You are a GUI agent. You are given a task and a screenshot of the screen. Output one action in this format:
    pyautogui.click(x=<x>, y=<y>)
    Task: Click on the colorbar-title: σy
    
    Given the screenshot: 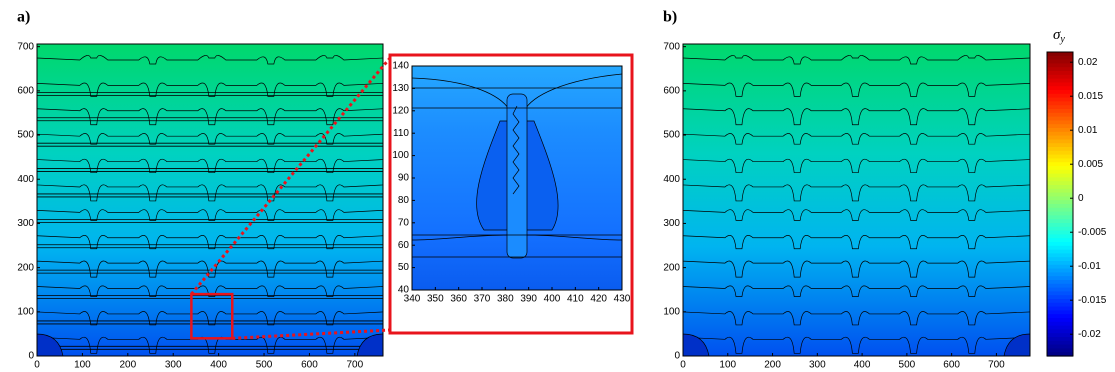 What is the action you would take?
    pyautogui.click(x=1059, y=36)
    